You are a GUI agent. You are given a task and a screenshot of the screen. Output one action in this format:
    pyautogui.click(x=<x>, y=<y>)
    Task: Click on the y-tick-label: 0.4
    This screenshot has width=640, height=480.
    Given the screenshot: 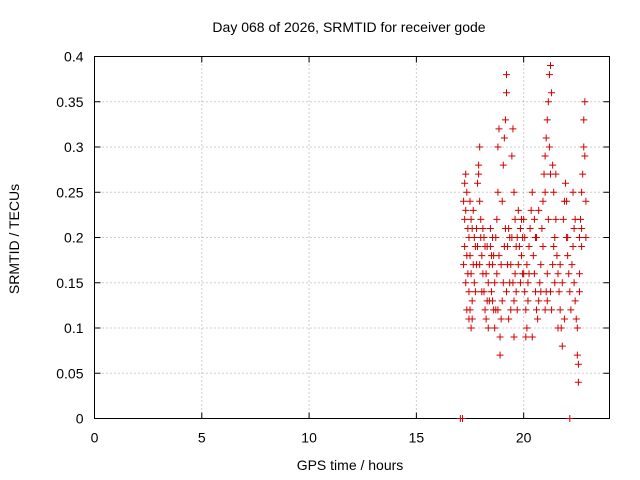 What is the action you would take?
    pyautogui.click(x=74, y=57)
    